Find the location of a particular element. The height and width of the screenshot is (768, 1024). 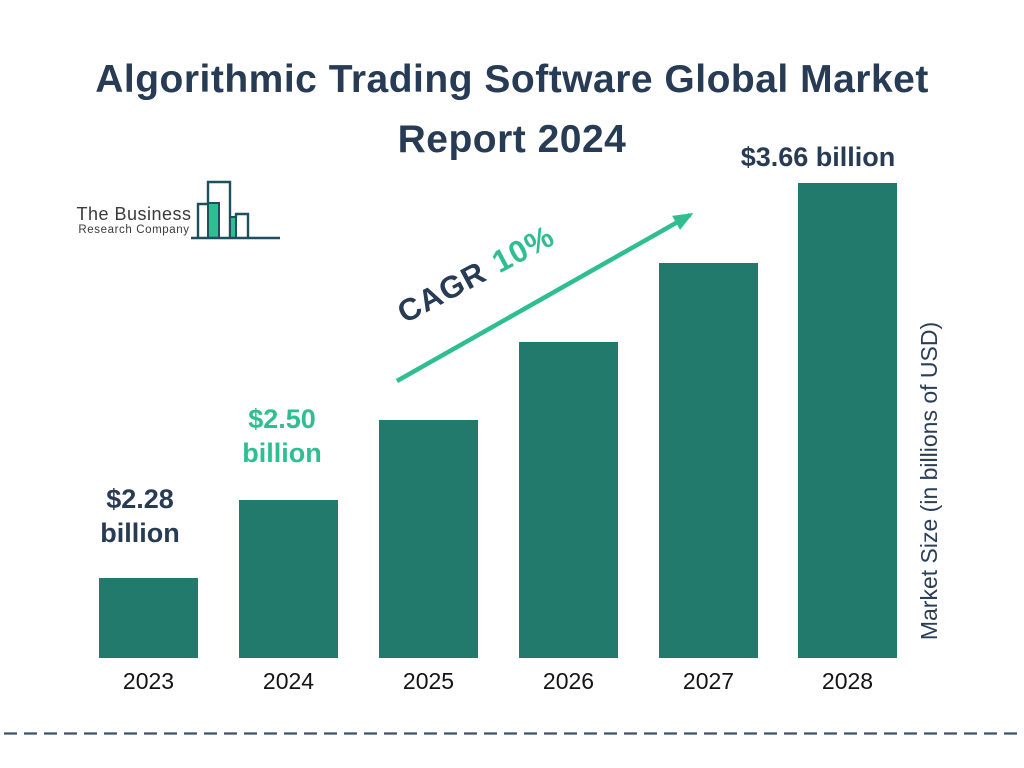

x-tick-2026: 2026 is located at coordinates (568, 681).